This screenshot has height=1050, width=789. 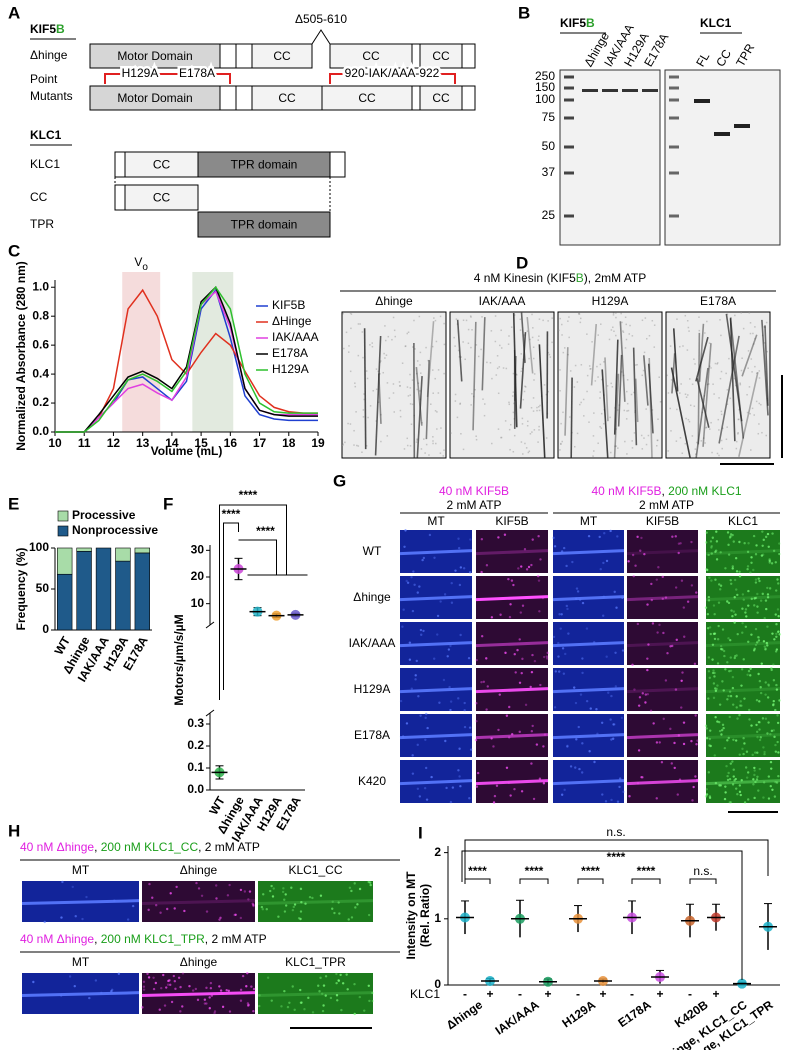 What do you see at coordinates (141, 352) in the screenshot?
I see `shaded-region` at bounding box center [141, 352].